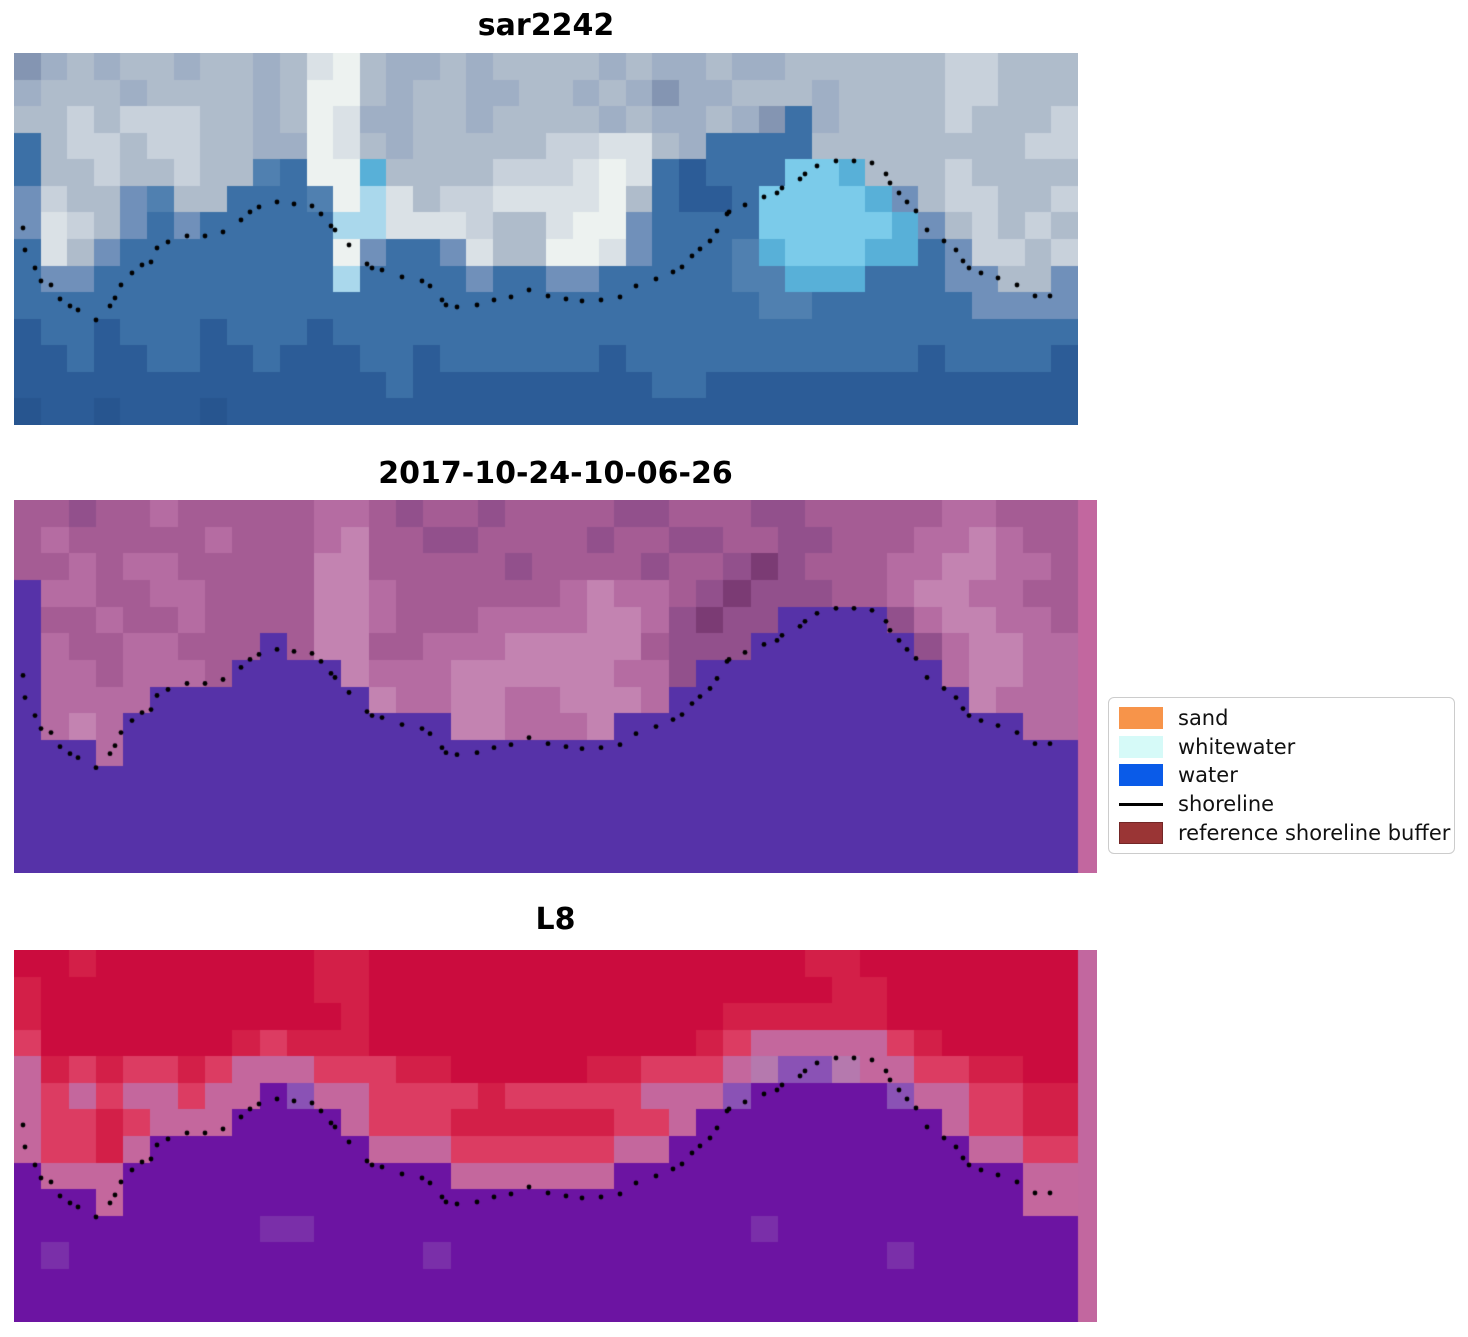 The height and width of the screenshot is (1337, 1468). What do you see at coordinates (1281, 718) in the screenshot?
I see `legend-item-sand: sand` at bounding box center [1281, 718].